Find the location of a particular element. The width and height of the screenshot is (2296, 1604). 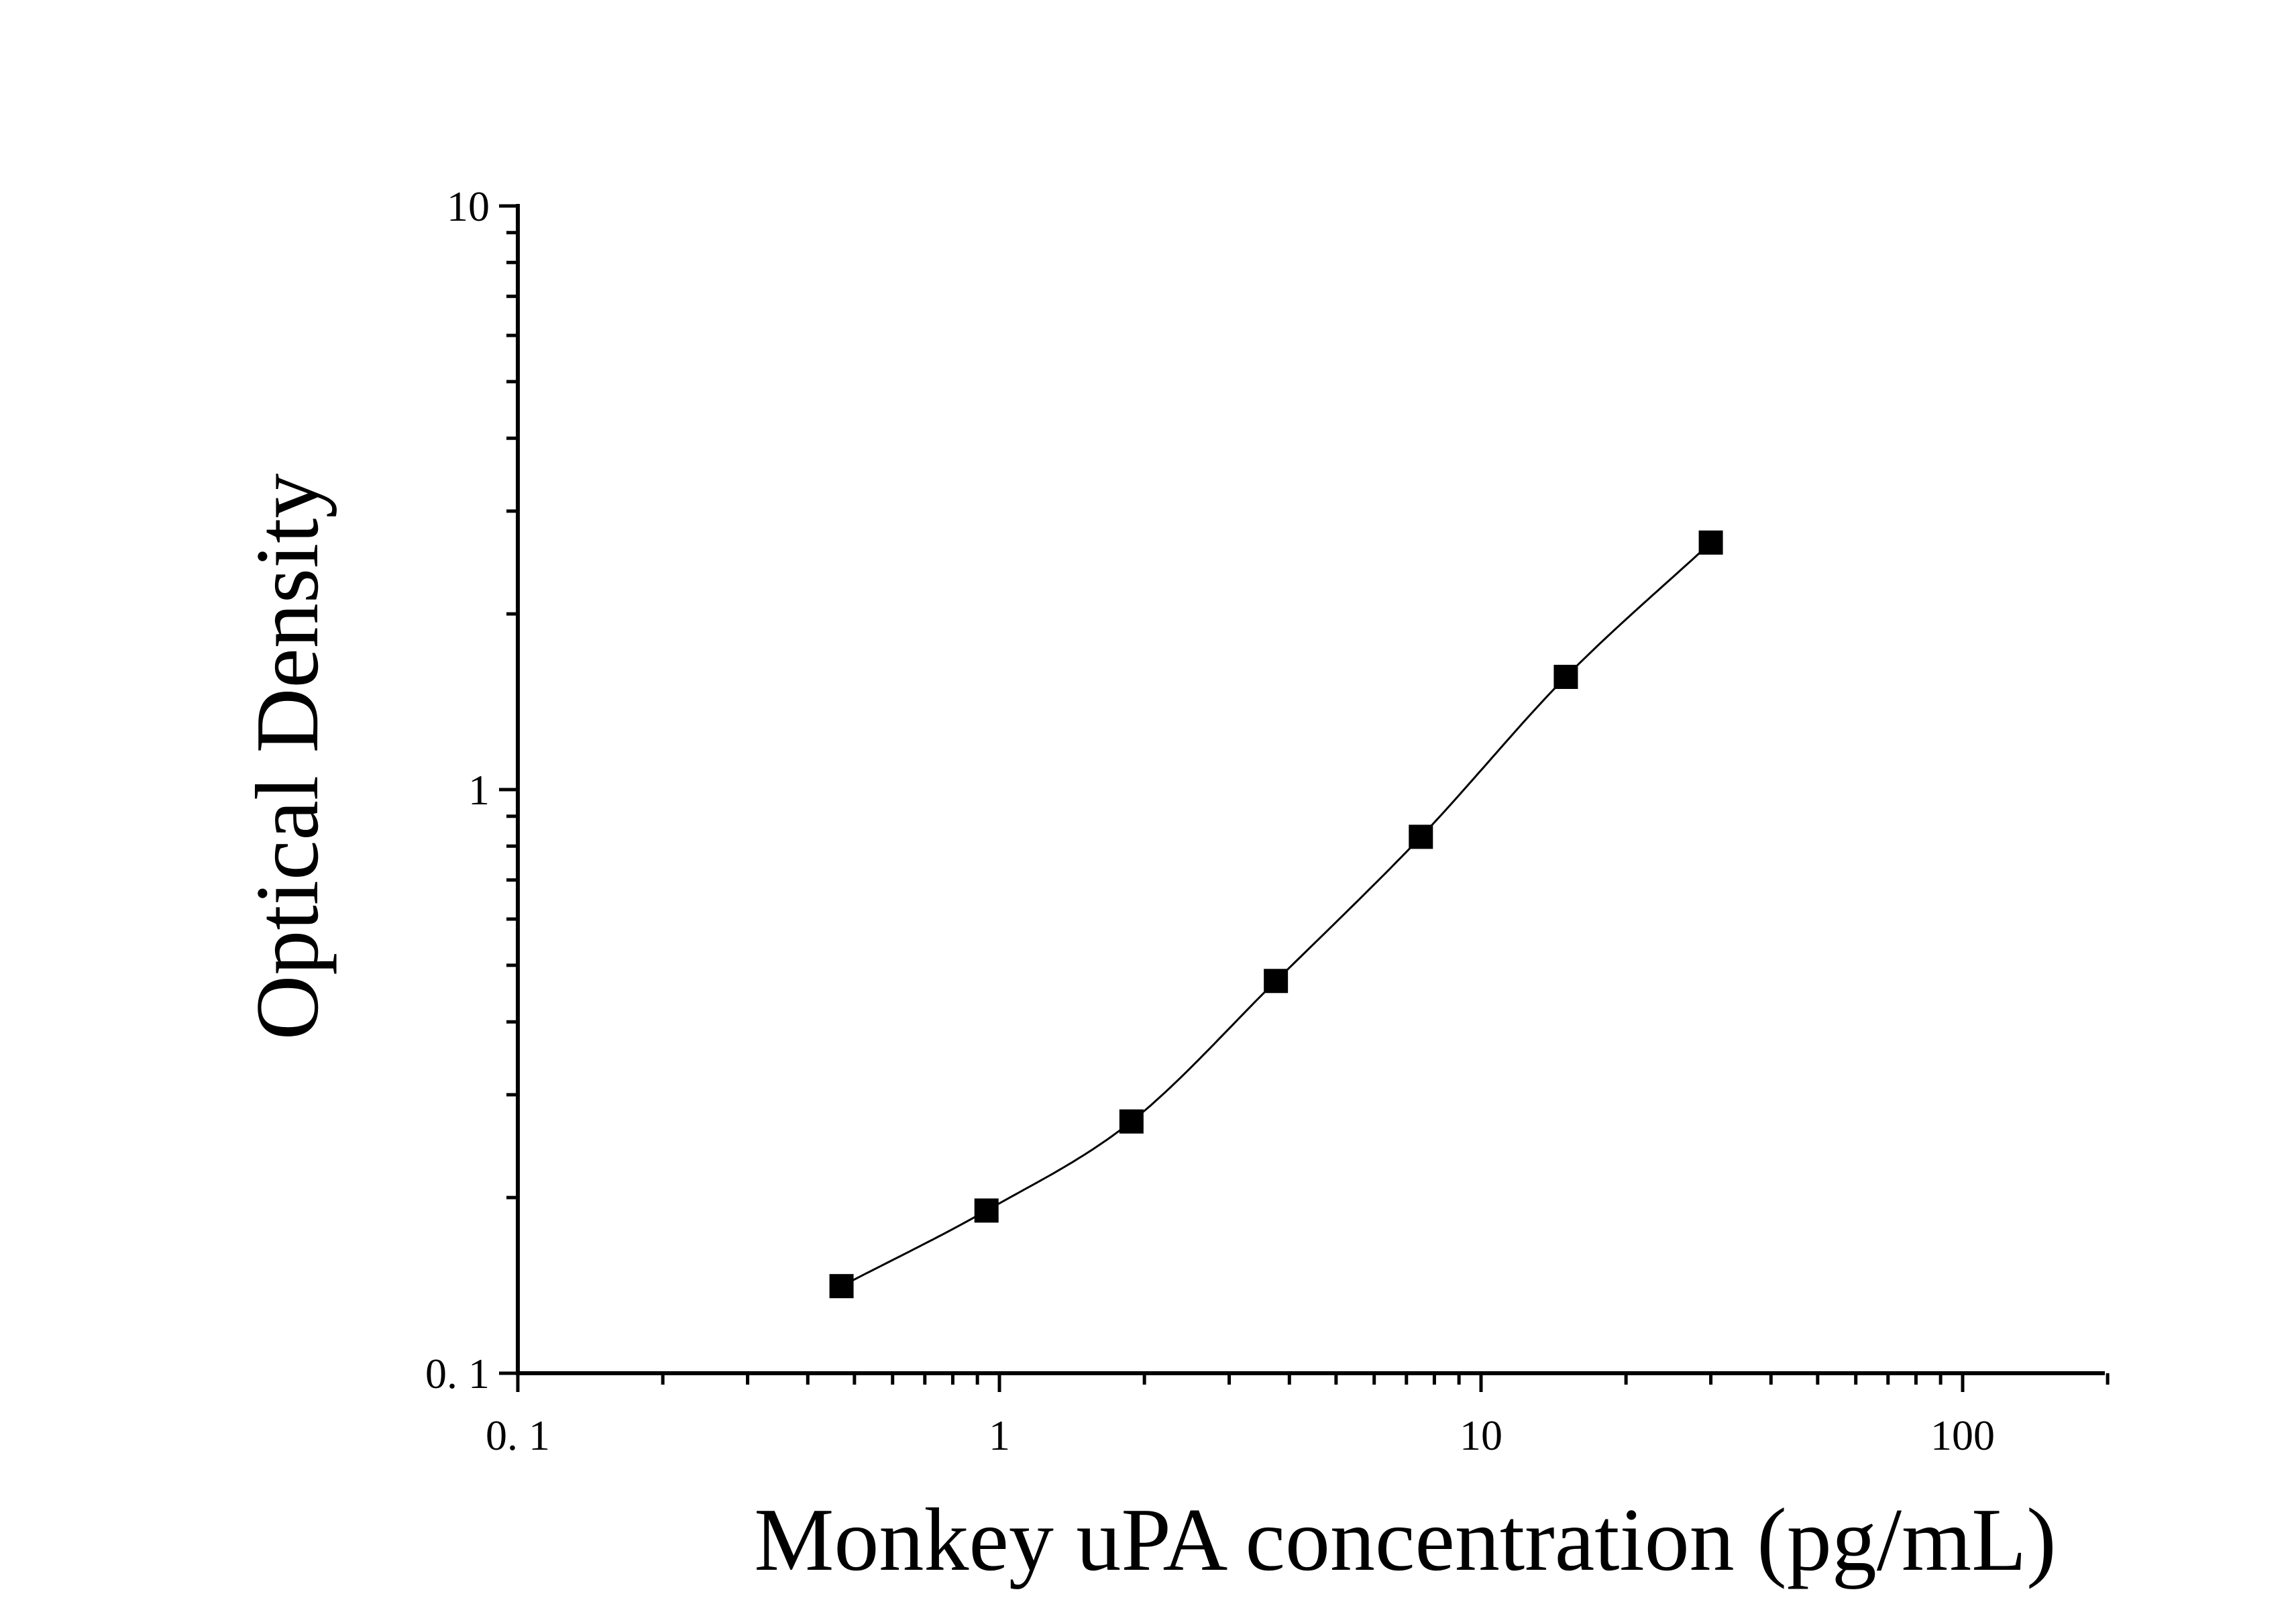

x-axis-ticks is located at coordinates (1313, 1382).